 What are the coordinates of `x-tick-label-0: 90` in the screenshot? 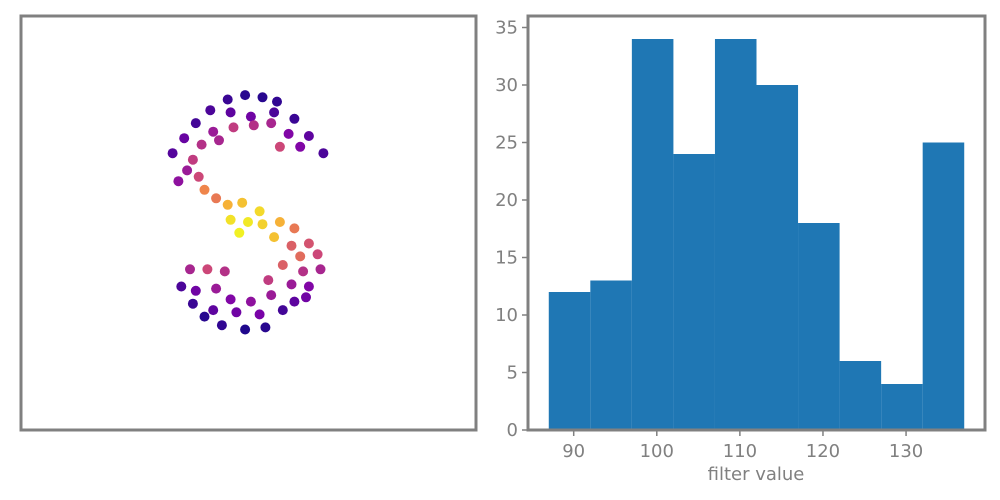 It's located at (573, 451).